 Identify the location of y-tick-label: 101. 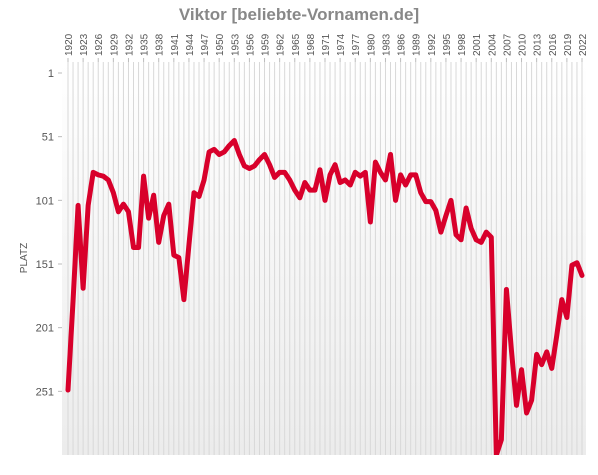
(45, 201).